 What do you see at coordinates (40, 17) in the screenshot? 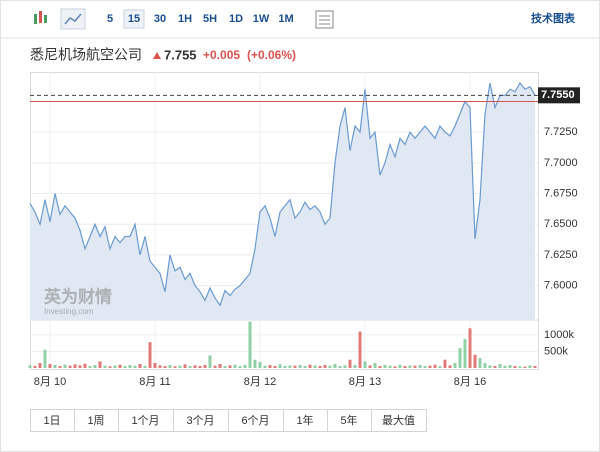
I see `candle-icon` at bounding box center [40, 17].